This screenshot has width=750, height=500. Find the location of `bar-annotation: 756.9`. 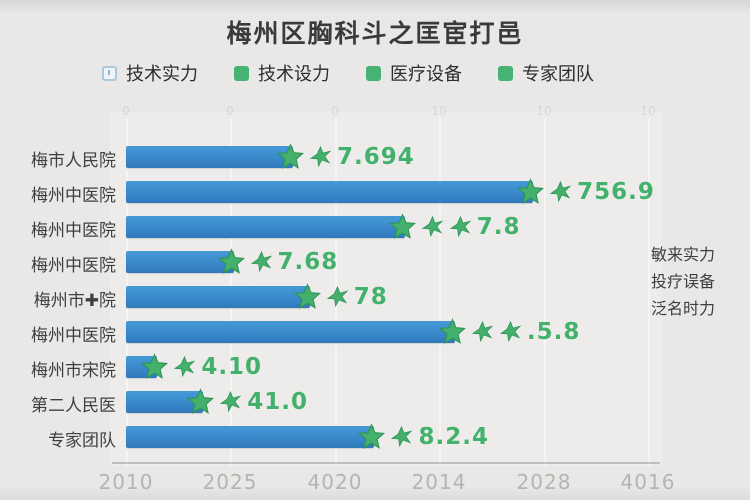

bar-annotation: 756.9 is located at coordinates (586, 191).